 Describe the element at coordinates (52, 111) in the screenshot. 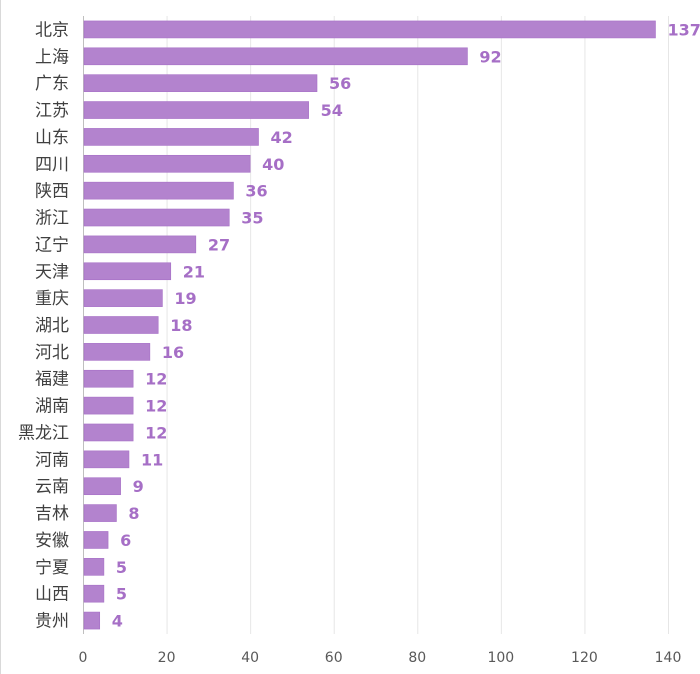

I see `category-label: 江苏` at that location.